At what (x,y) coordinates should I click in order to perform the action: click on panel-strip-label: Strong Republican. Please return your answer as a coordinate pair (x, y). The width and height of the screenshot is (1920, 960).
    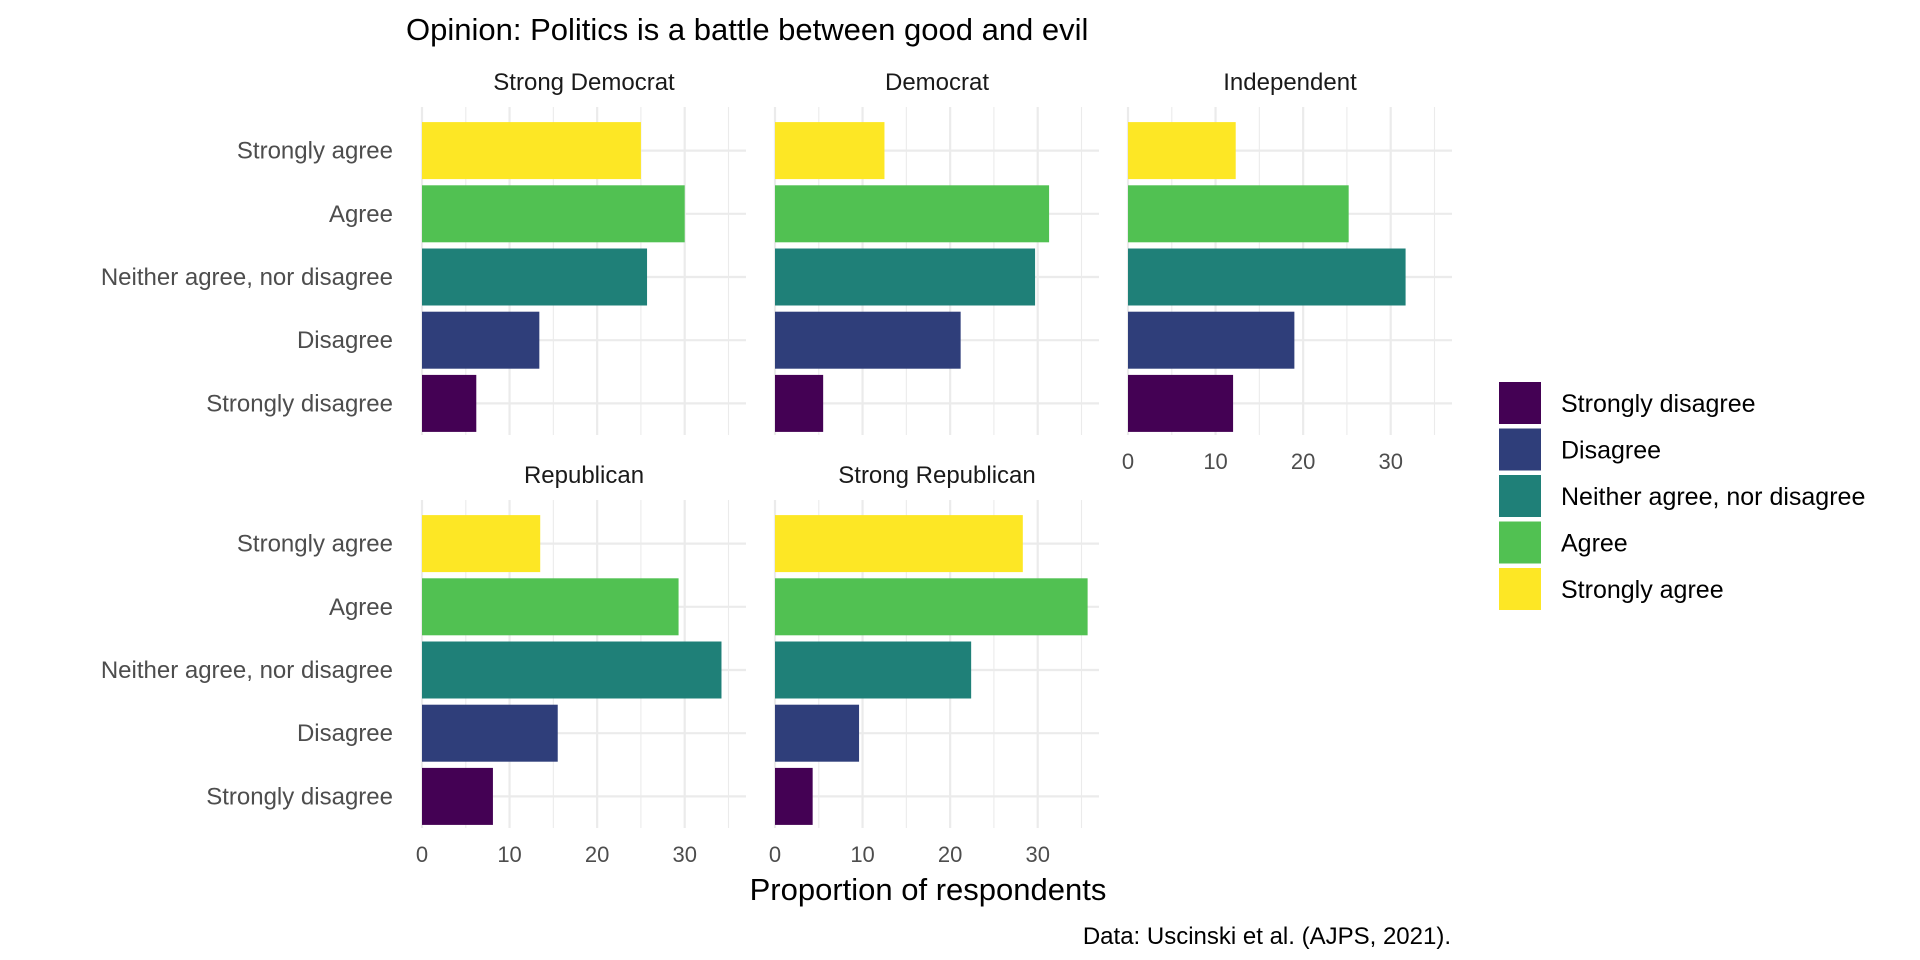
    Looking at the image, I should click on (936, 475).